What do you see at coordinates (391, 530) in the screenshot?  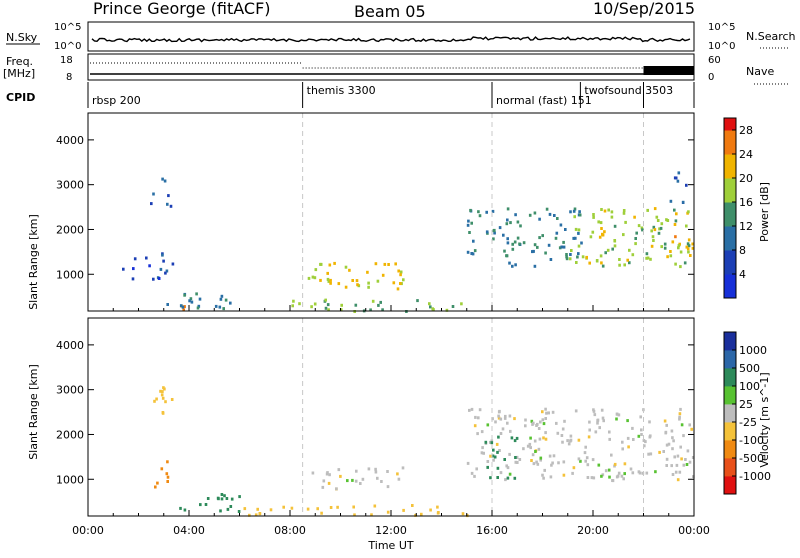 I see `xtick-label: 12:00` at bounding box center [391, 530].